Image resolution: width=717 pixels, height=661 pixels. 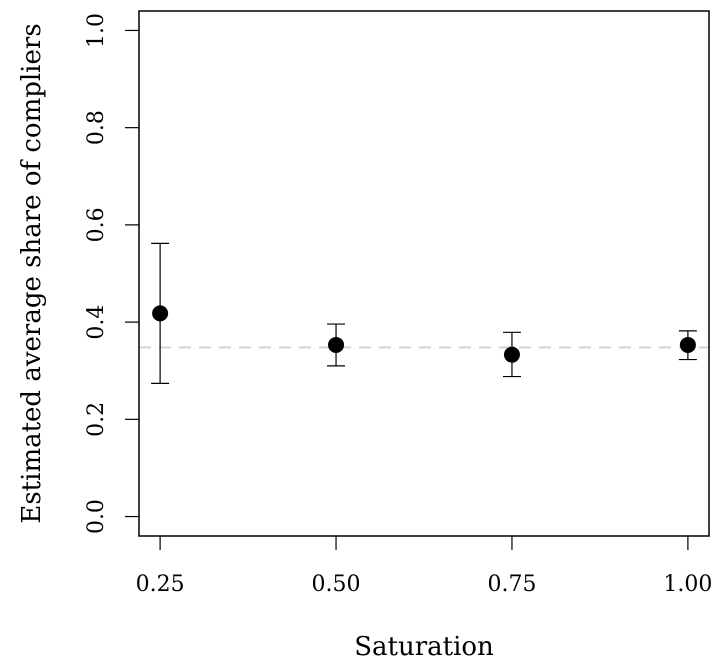 I want to click on x-tick-label: 1.00, so click(x=687, y=584).